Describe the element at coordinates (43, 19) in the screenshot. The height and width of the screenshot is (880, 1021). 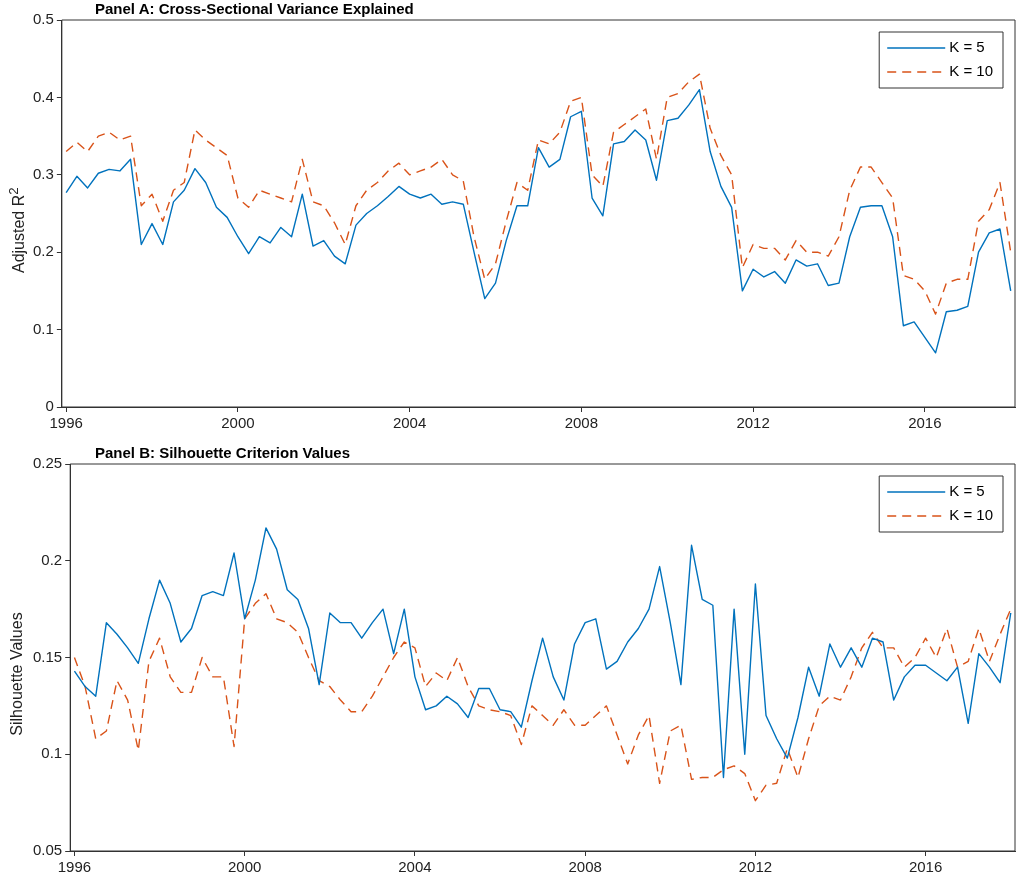
I see `y-tick-label: 0.5` at that location.